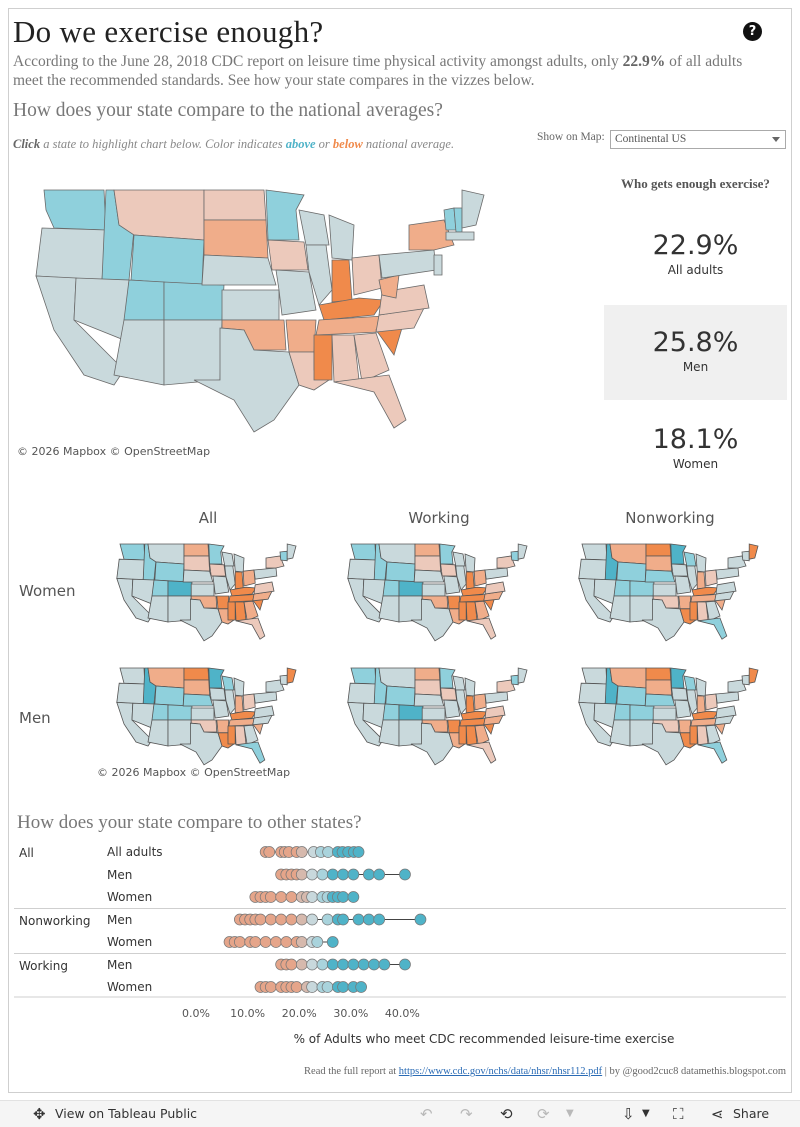  What do you see at coordinates (628, 1114) in the screenshot?
I see `download-icon: ⇩` at bounding box center [628, 1114].